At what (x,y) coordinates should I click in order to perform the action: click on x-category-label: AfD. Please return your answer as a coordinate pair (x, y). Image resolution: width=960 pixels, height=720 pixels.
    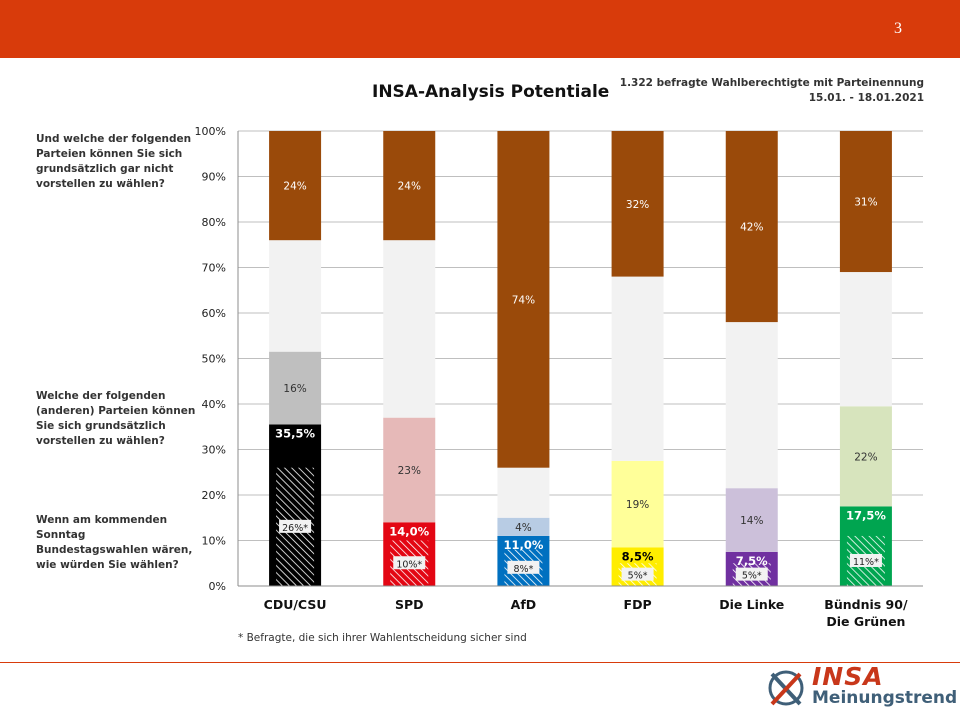
    Looking at the image, I should click on (524, 604).